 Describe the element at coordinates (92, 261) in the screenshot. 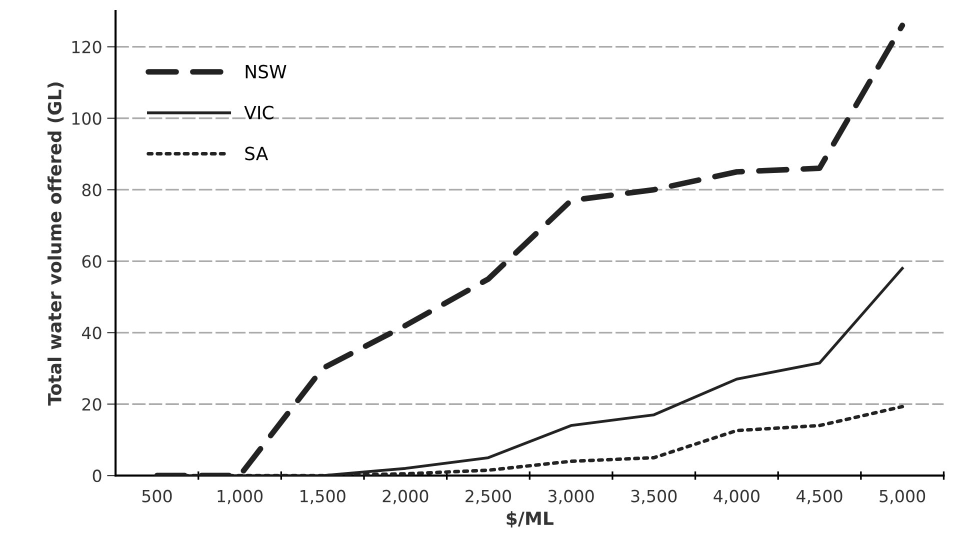

I see `y-tick-label: 60` at that location.